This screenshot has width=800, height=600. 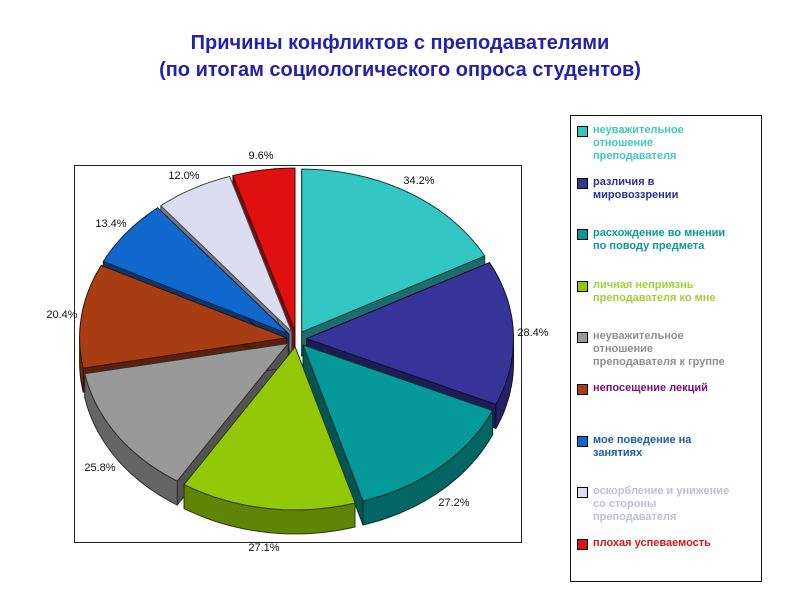 What do you see at coordinates (654, 291) in the screenshot?
I see `legend-label-3: личная неприязнь преподавателя ко мне` at bounding box center [654, 291].